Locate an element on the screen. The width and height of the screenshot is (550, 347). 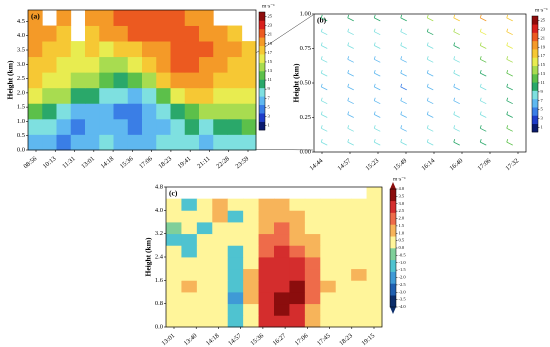
y-tick-label: 0.75 is located at coordinates (305, 48).